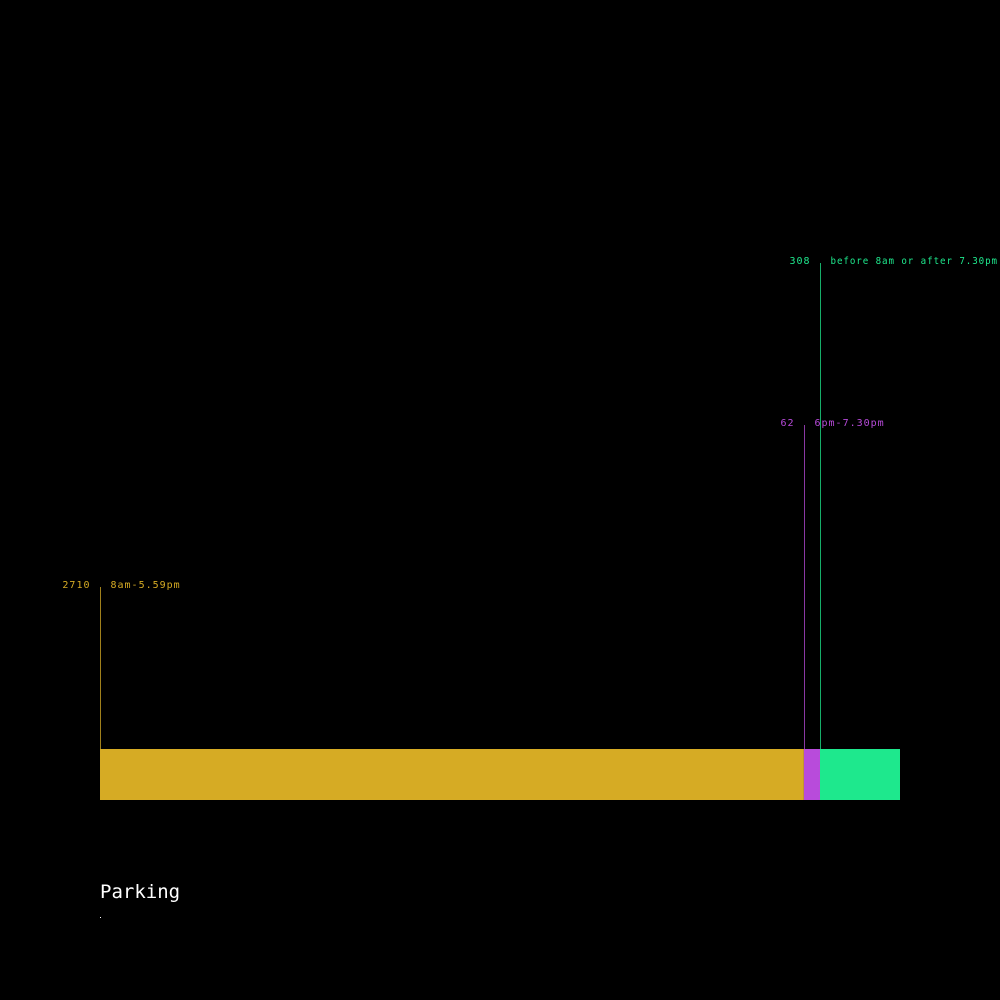 The width and height of the screenshot is (1000, 1000). What do you see at coordinates (799, 261) in the screenshot?
I see `value-label-before-8am-or-after-7-30pm: 308` at bounding box center [799, 261].